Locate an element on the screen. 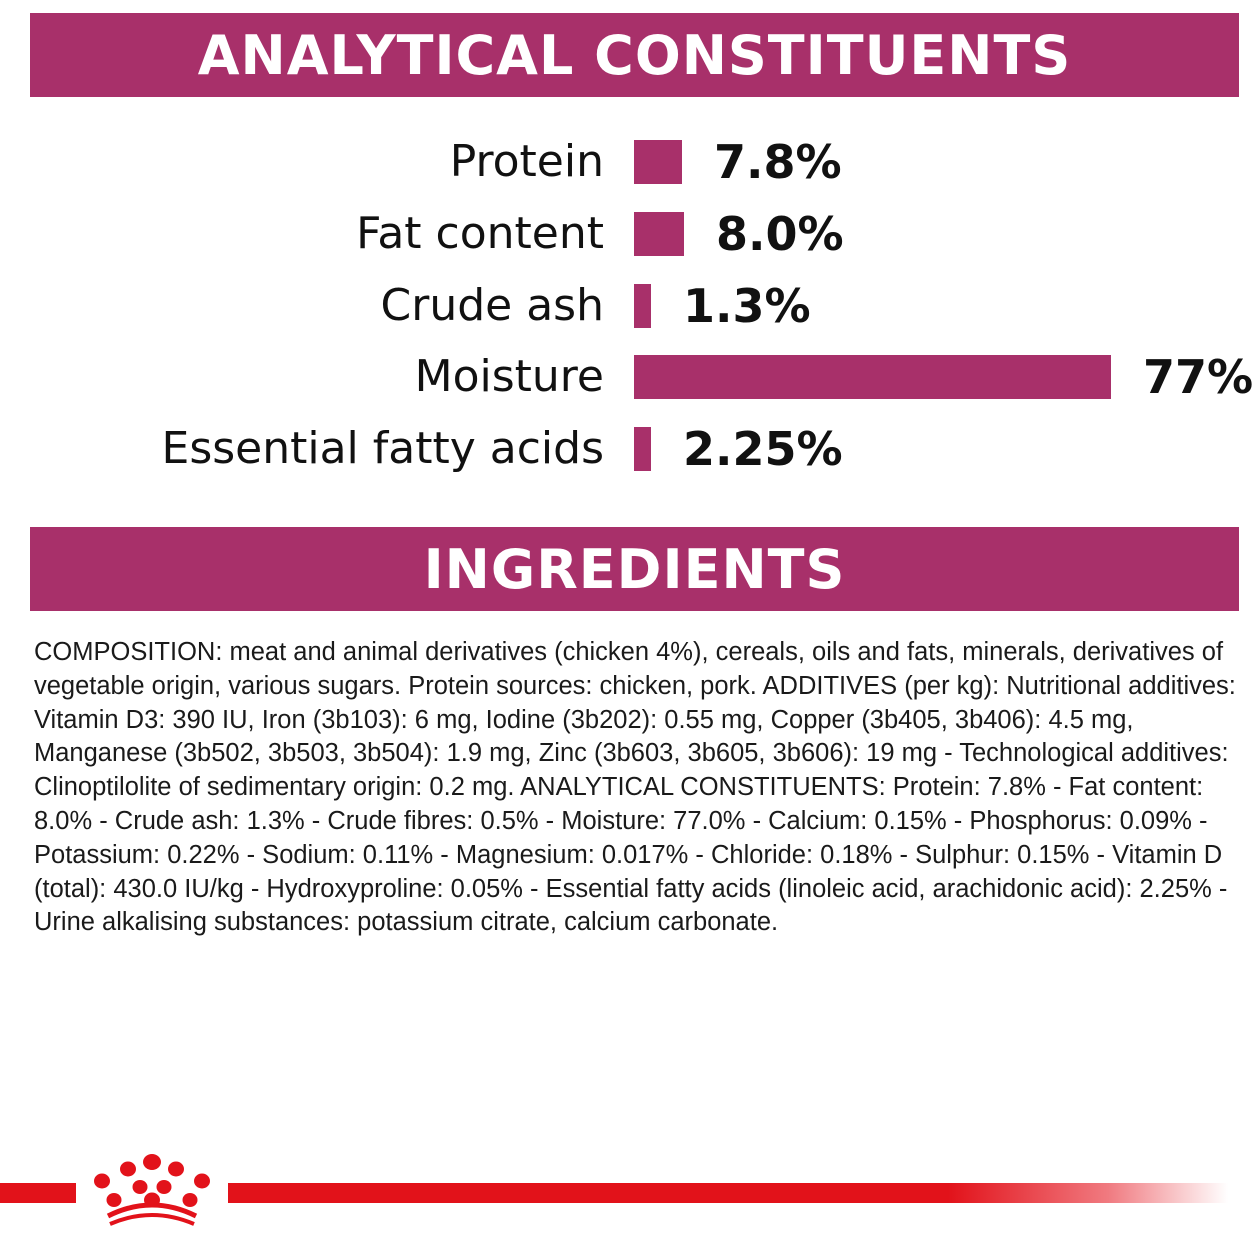 The image size is (1254, 1254). constituent-label: Crude ash is located at coordinates (492, 305).